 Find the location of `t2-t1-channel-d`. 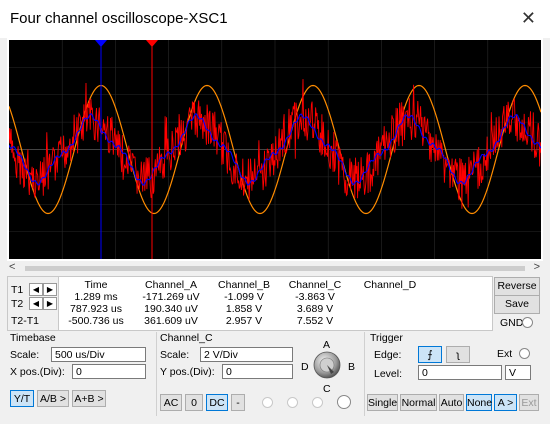

t2-t1-channel-d is located at coordinates (390, 321).